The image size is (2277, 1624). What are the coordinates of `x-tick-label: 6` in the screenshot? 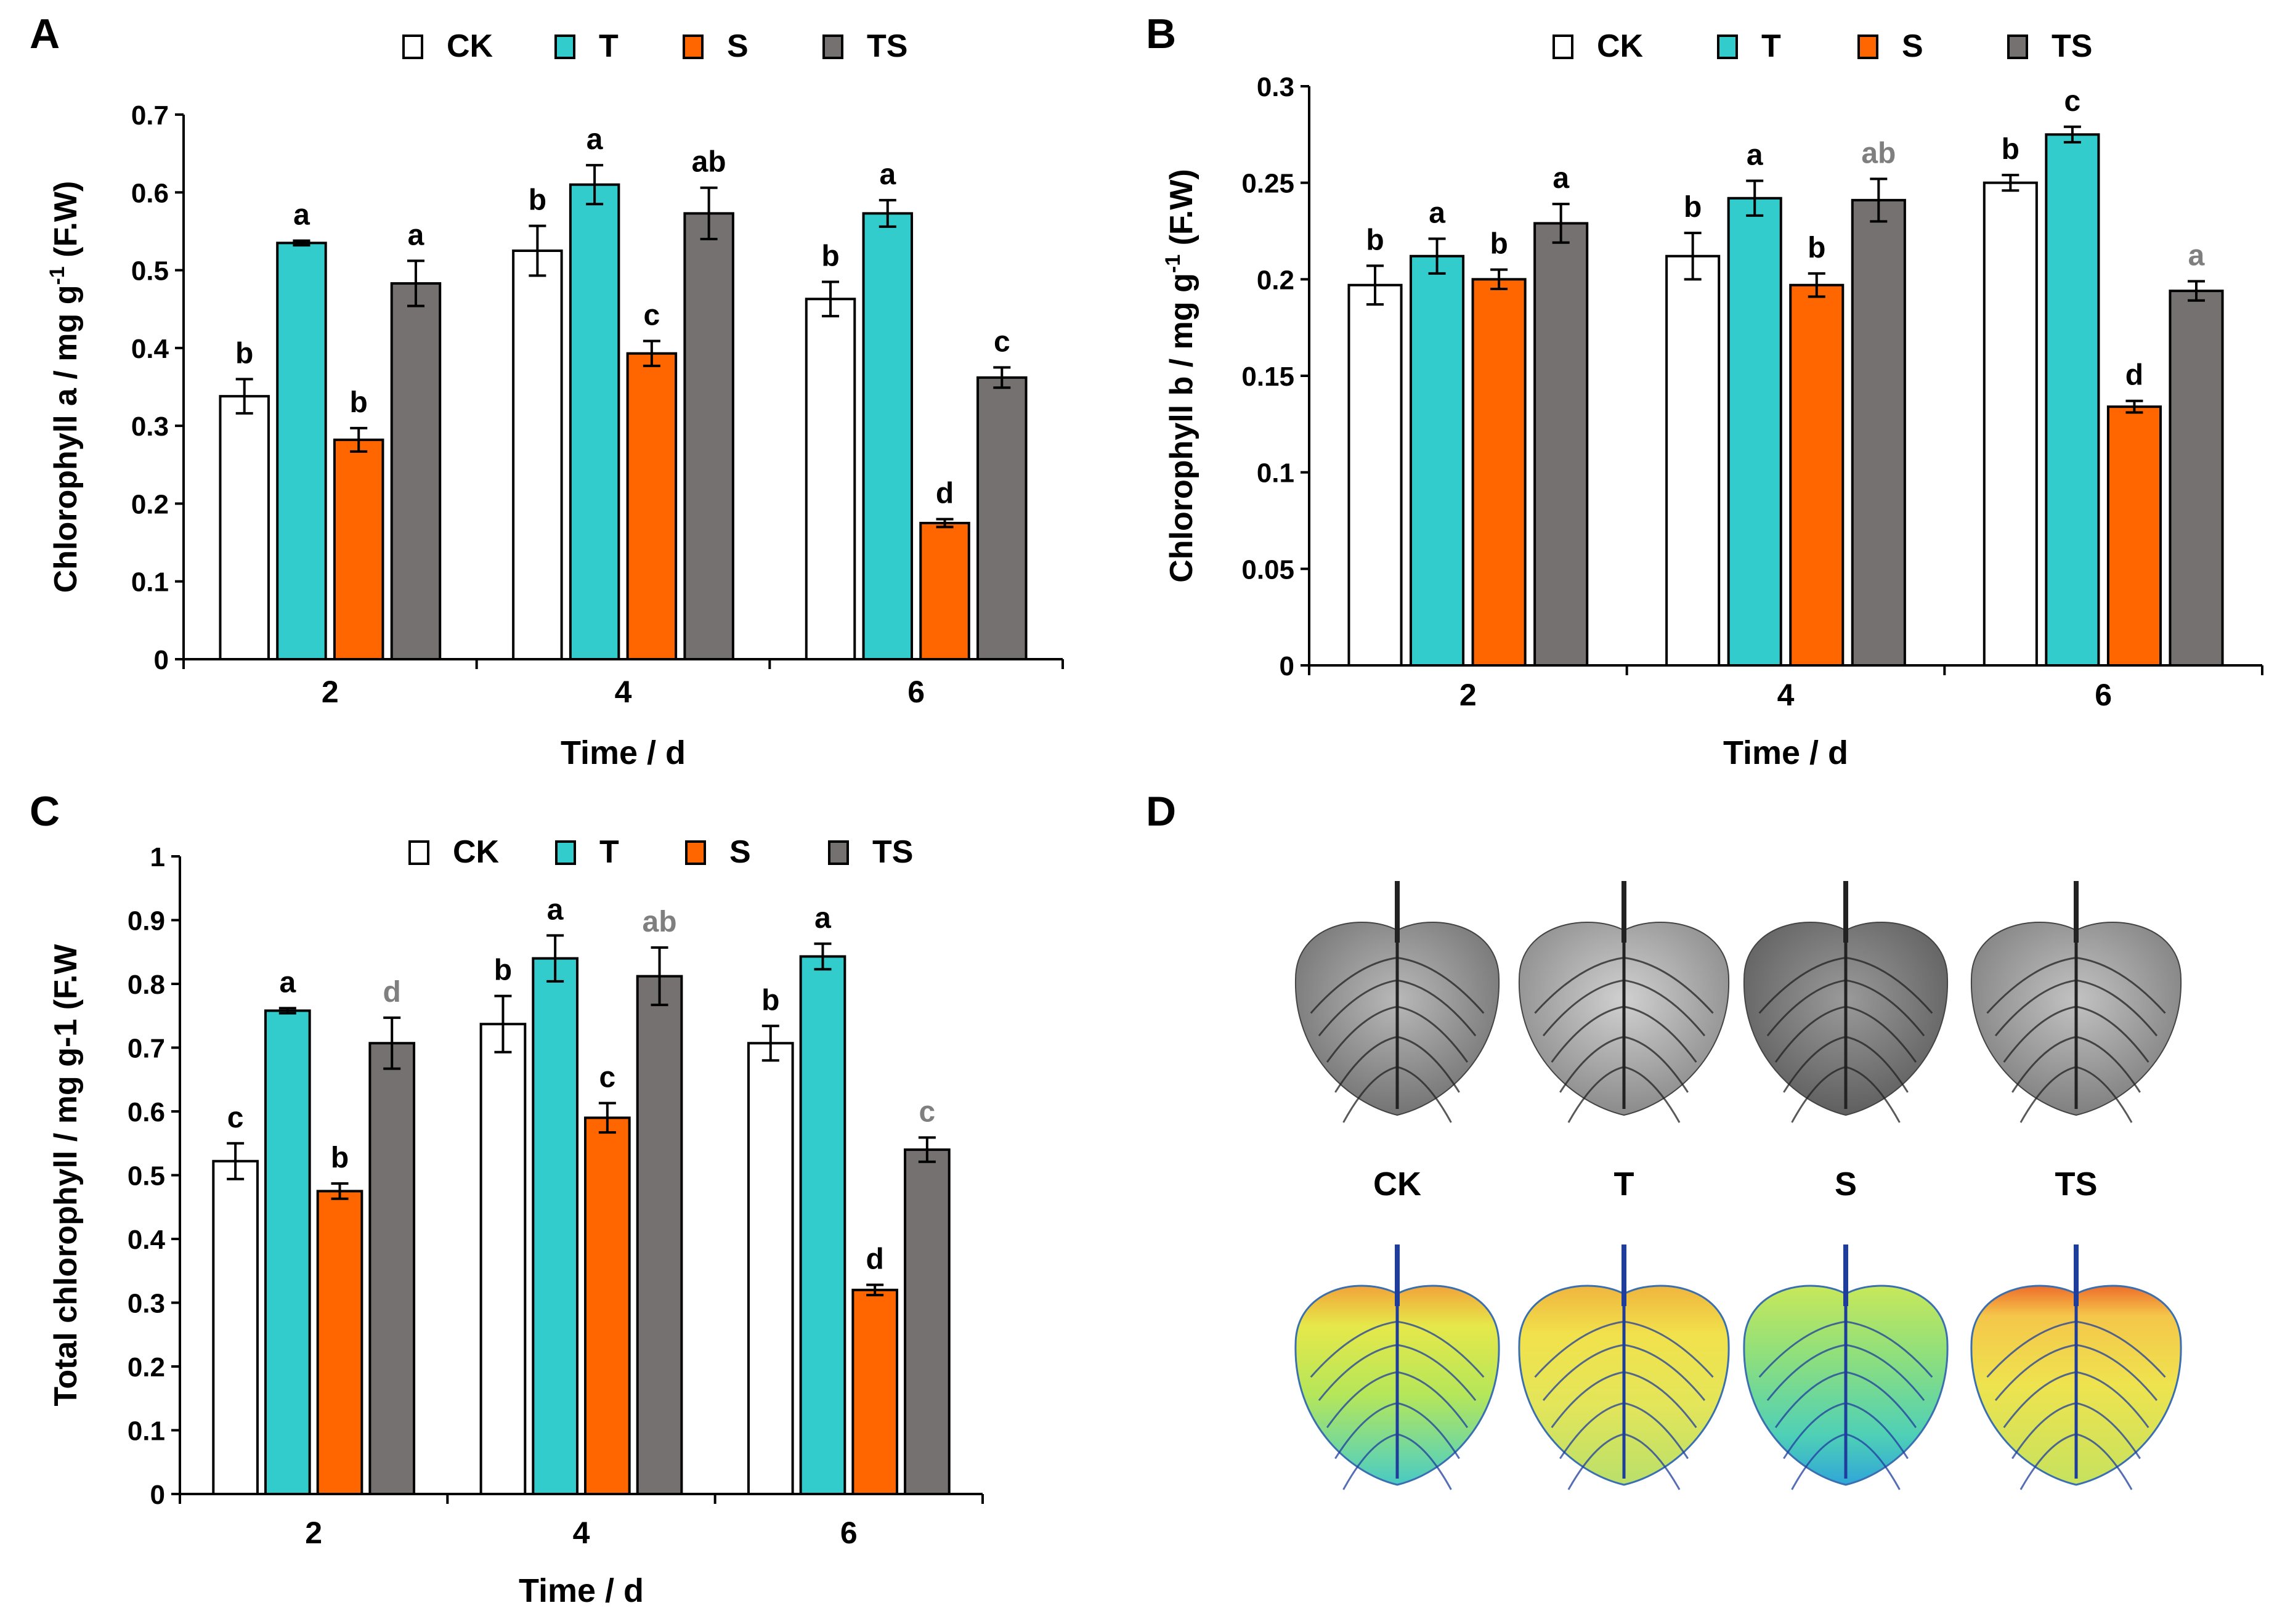 It's located at (2103, 695).